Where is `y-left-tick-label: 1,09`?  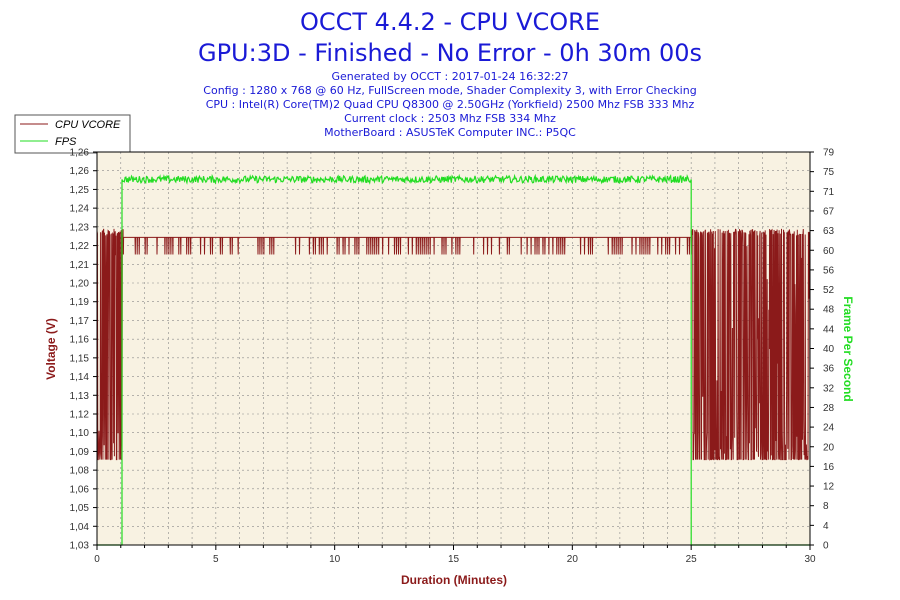
y-left-tick-label: 1,09 is located at coordinates (80, 452).